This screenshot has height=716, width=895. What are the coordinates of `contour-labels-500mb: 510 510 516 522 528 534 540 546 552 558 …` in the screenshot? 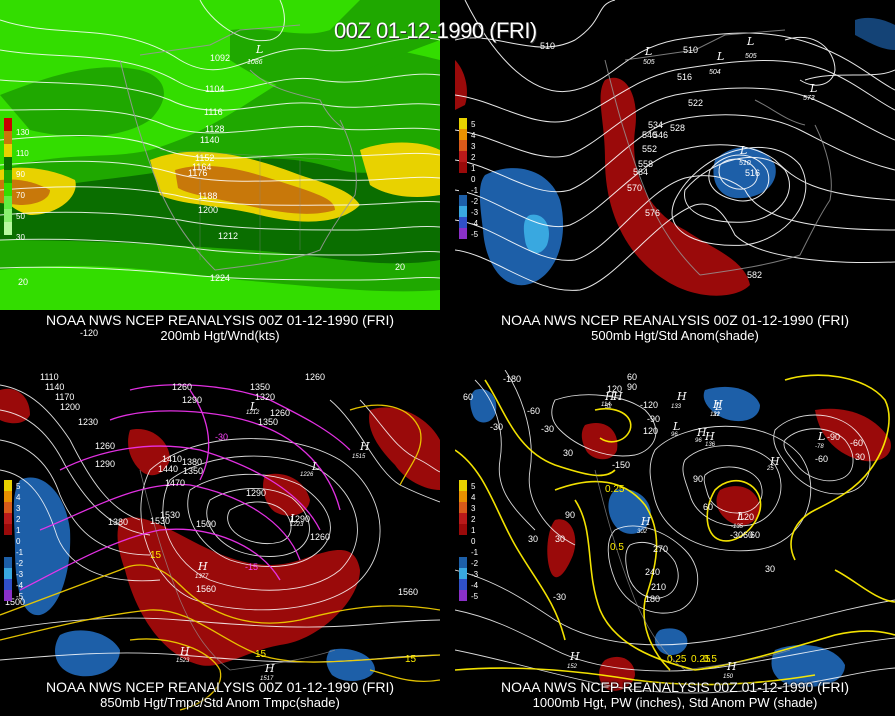 It's located at (678, 157).